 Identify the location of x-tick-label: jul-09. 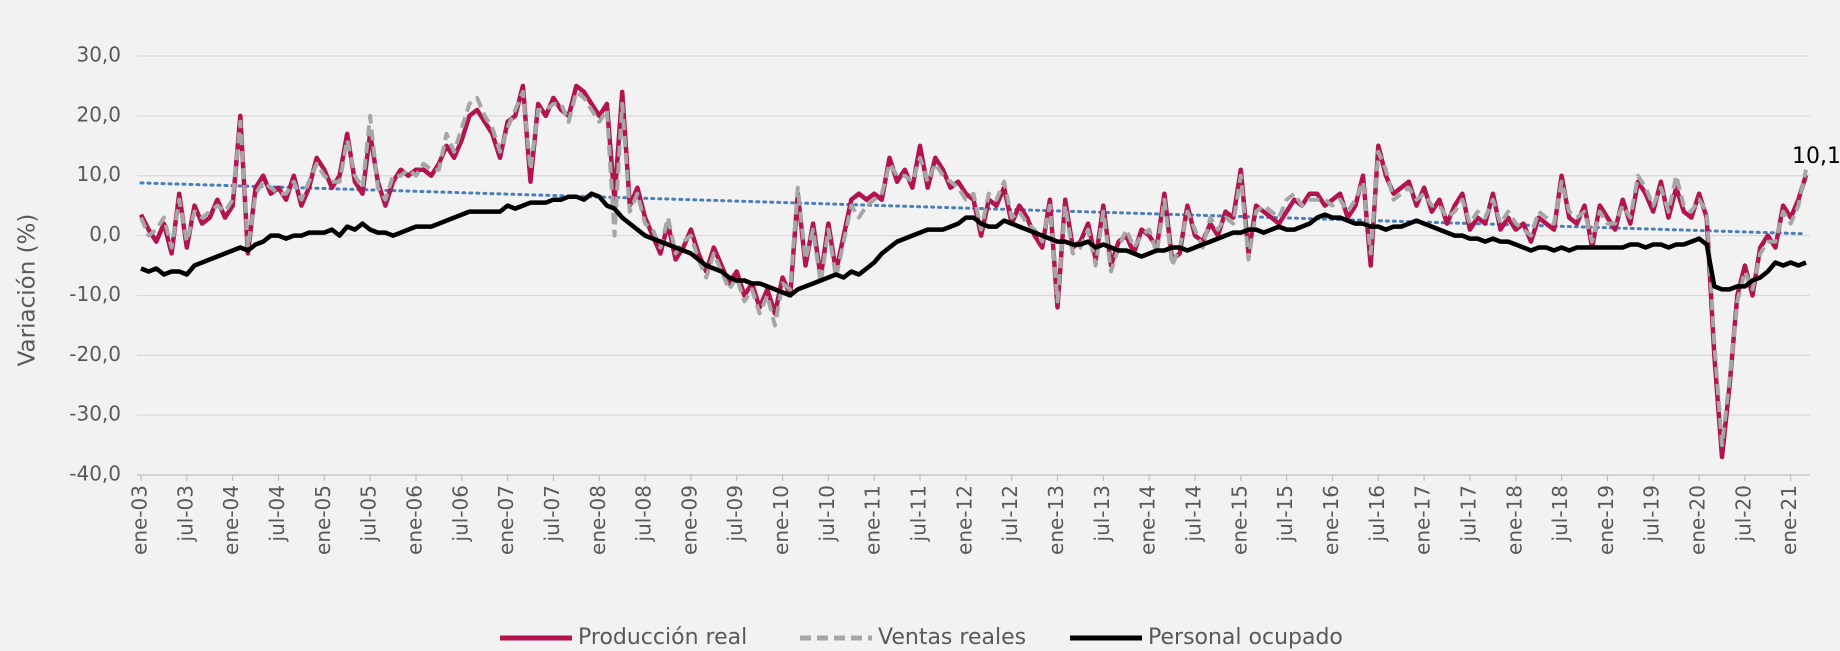
(735, 513).